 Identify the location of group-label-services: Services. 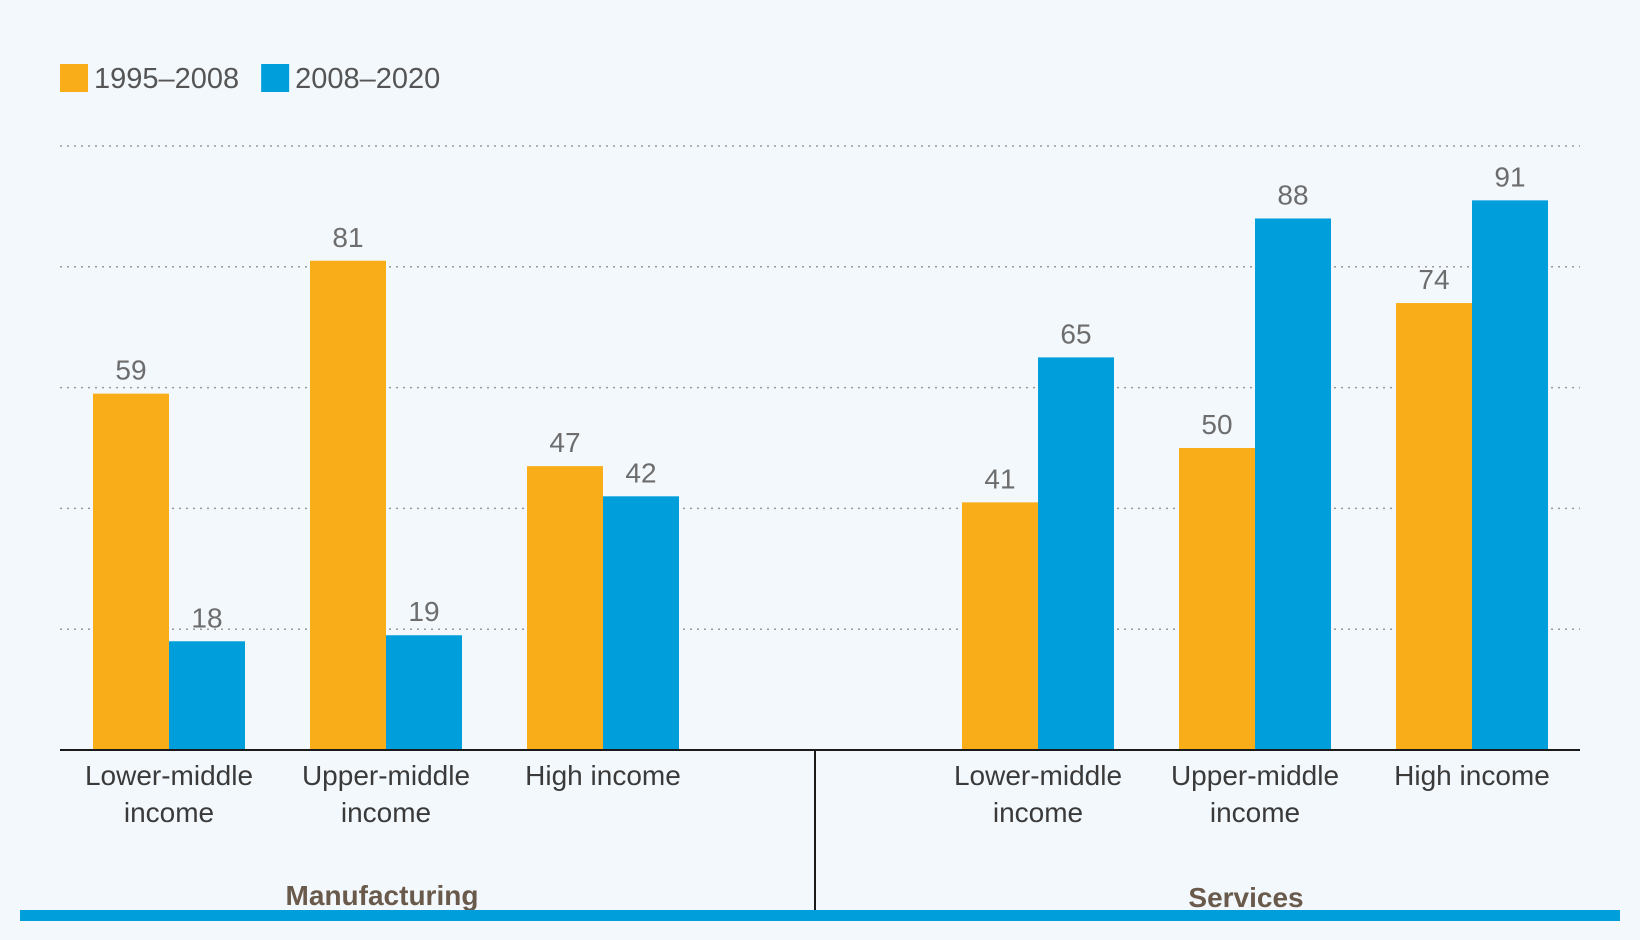
(1245, 897).